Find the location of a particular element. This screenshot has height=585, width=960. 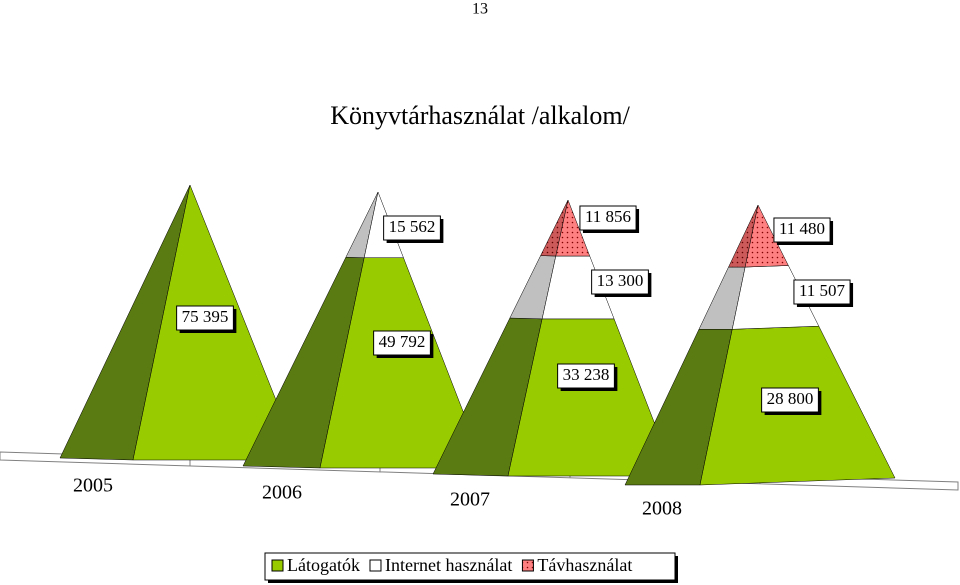

data-label-box: 15 562 is located at coordinates (412, 226).